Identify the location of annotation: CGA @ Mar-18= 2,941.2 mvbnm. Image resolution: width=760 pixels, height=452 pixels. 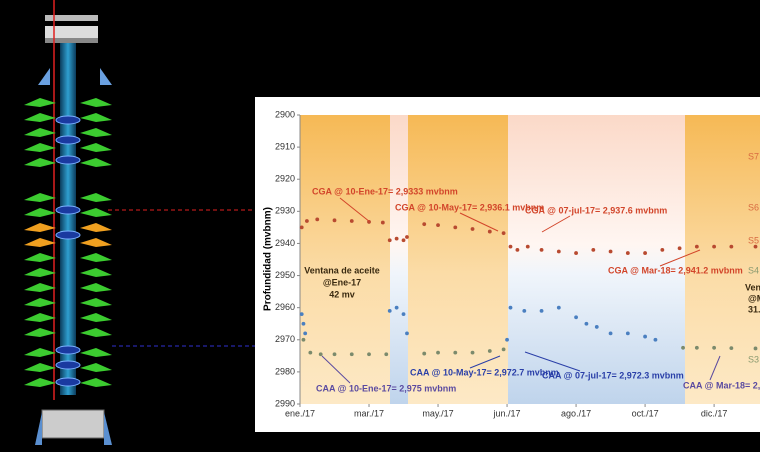
(675, 270).